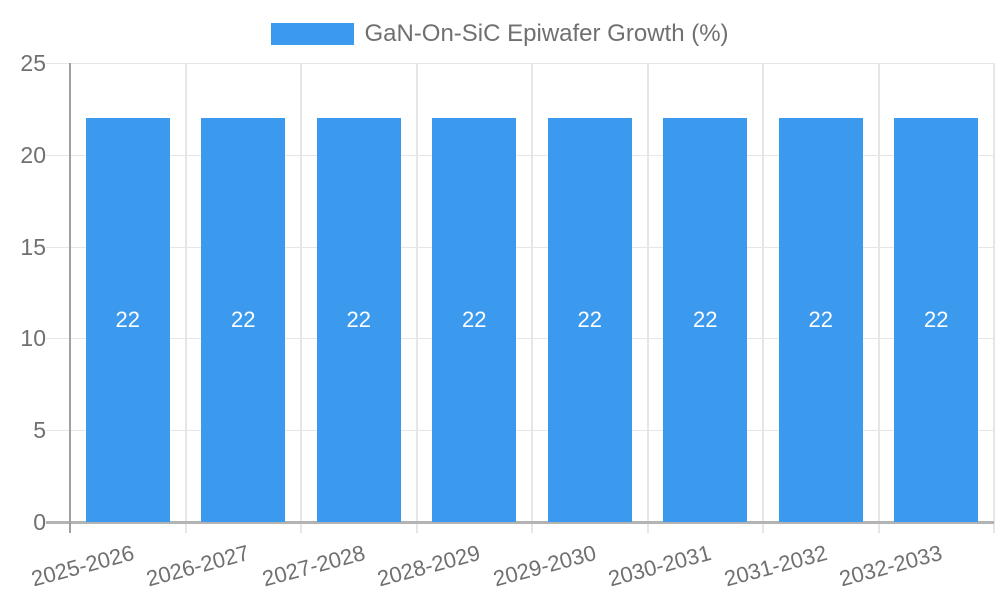 The image size is (1000, 600). I want to click on x-axis-tick-label: 2025-2026, so click(82, 566).